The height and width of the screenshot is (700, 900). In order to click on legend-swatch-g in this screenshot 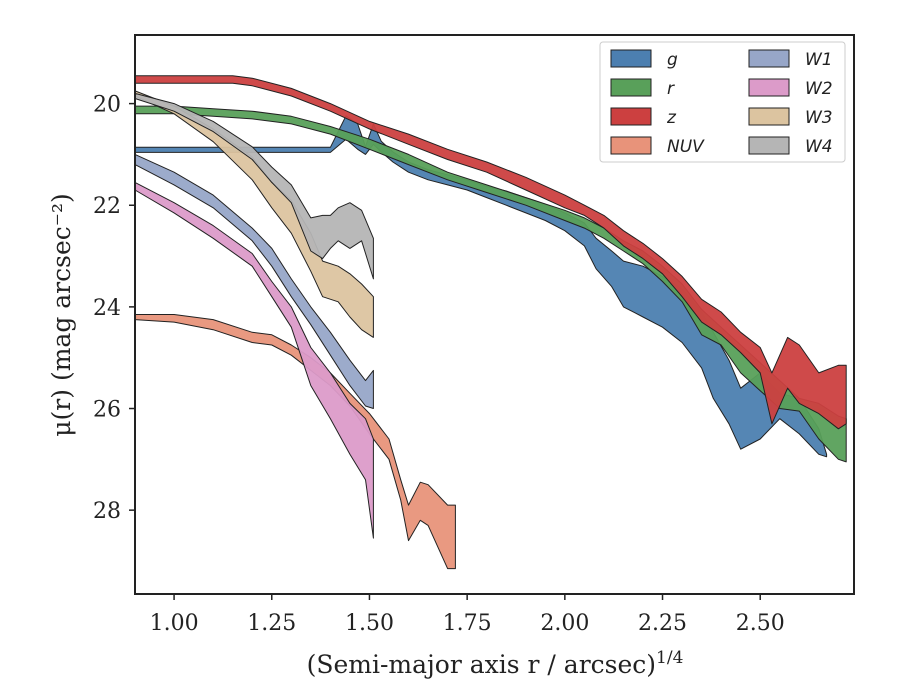, I will do `click(631, 58)`.